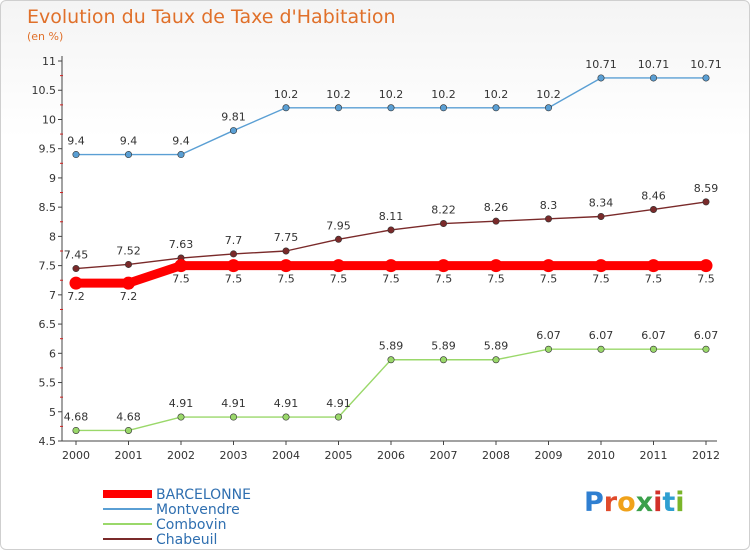 This screenshot has height=550, width=750. What do you see at coordinates (128, 250) in the screenshot?
I see `data-label: 7.52` at bounding box center [128, 250].